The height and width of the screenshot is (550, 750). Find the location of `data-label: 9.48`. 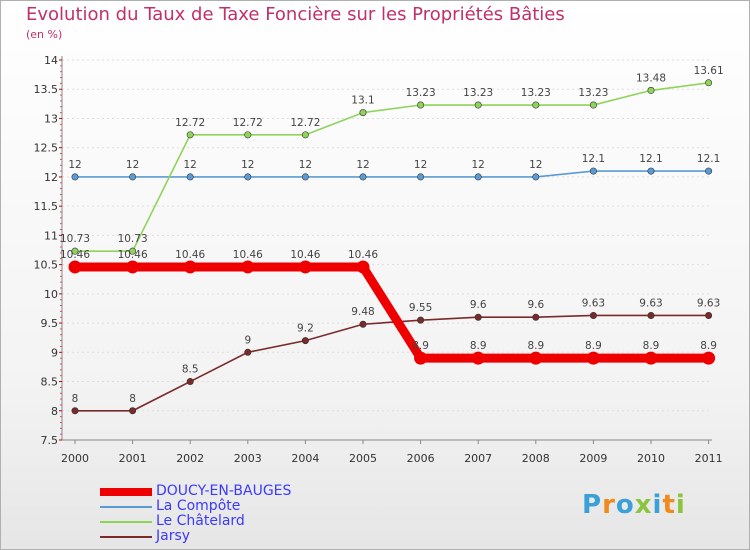

data-label: 9.48 is located at coordinates (362, 312).